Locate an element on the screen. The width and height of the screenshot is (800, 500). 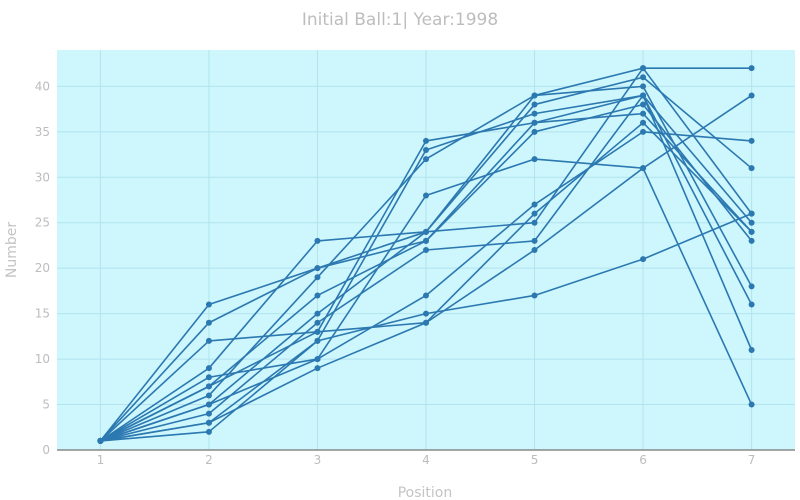
y-tick-label: 5 is located at coordinates (46, 405).